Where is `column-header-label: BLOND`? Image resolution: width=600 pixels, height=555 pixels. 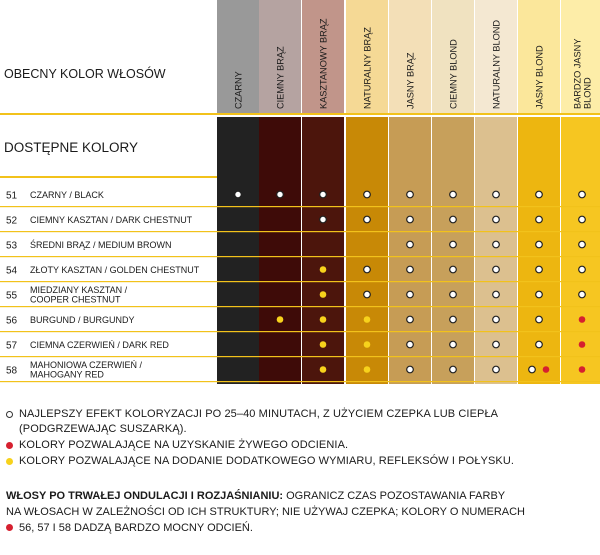
column-header-label: BLOND is located at coordinates (588, 93).